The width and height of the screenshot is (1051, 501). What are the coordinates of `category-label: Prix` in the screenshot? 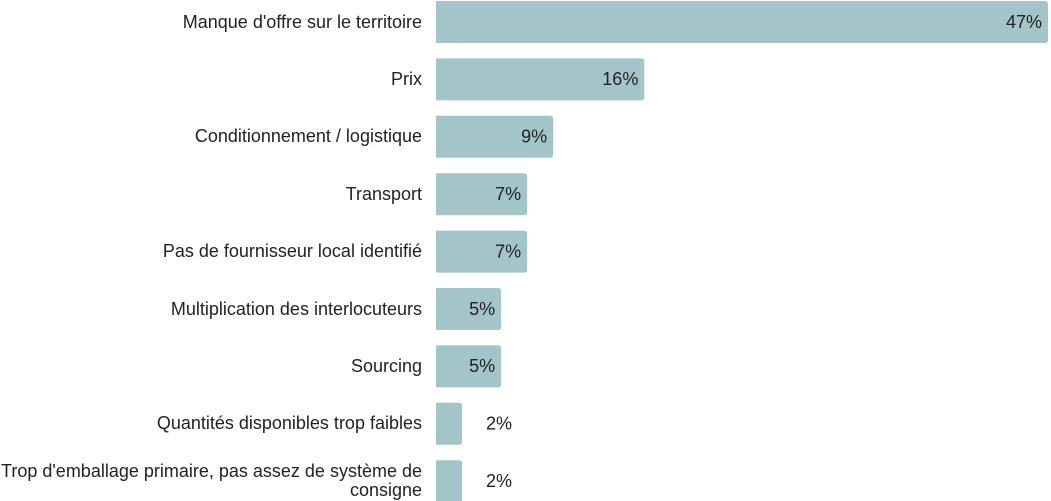 It's located at (211, 79).